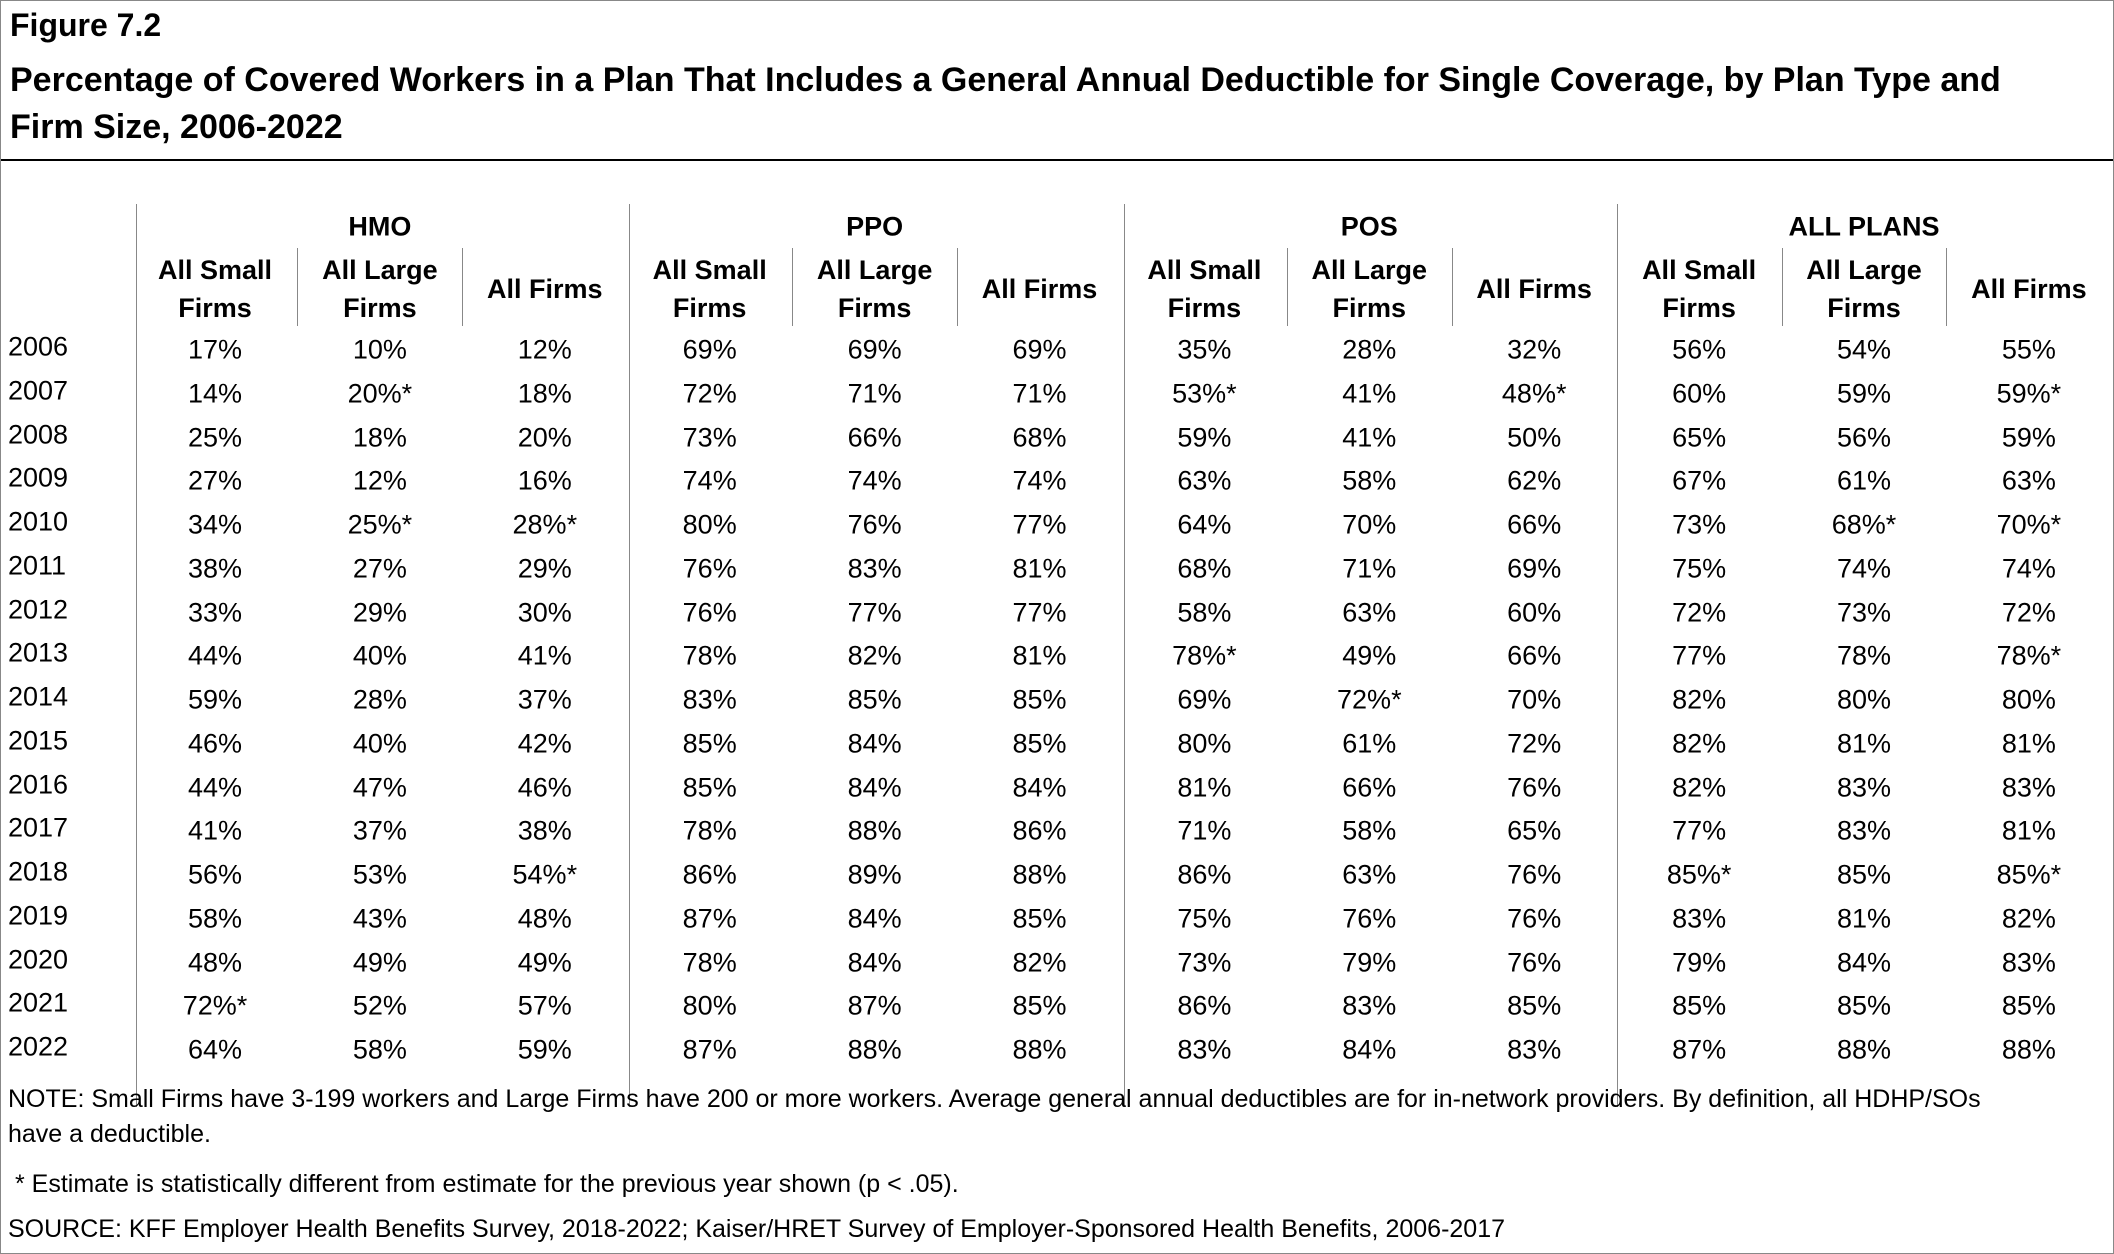  I want to click on row-year: 2006, so click(38, 346).